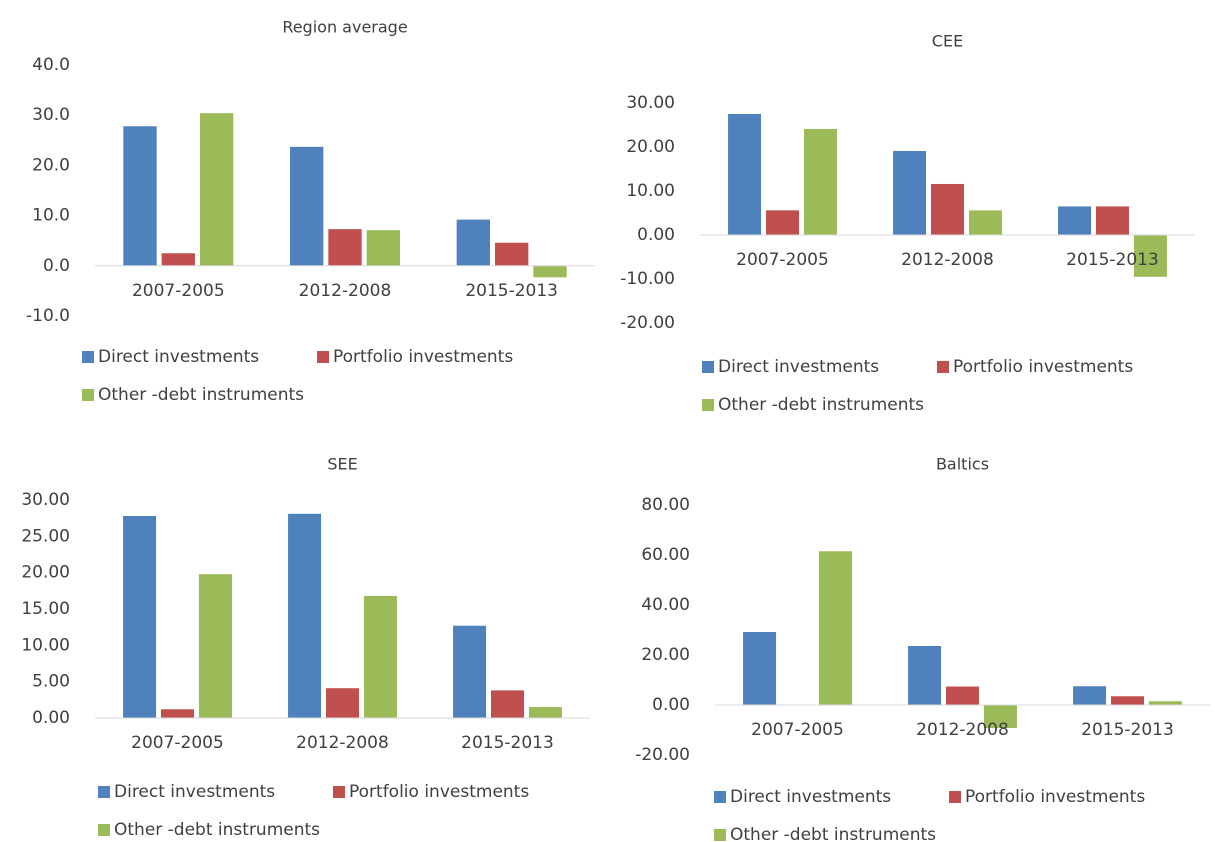  What do you see at coordinates (51, 165) in the screenshot?
I see `y-tick-label: 20.0` at bounding box center [51, 165].